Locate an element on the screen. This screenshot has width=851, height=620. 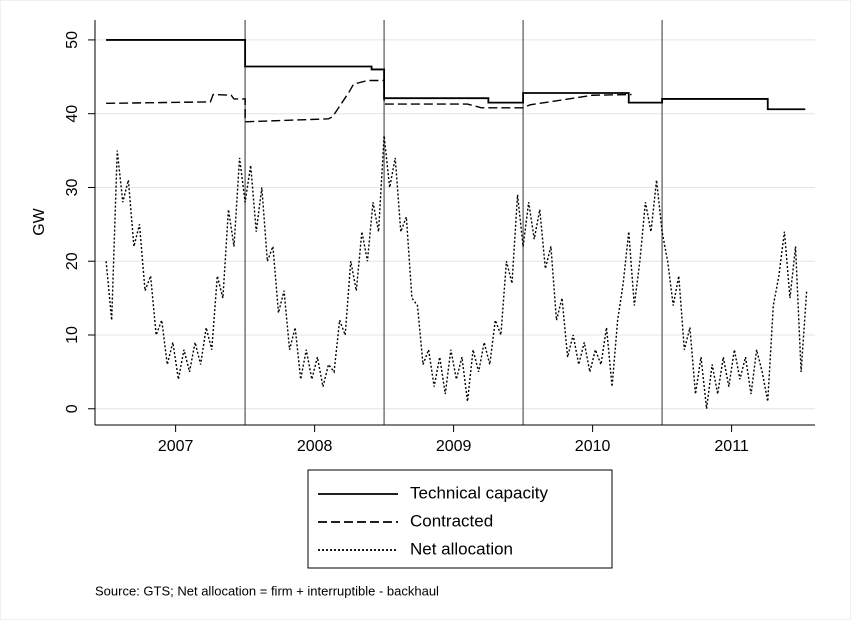
legend-label: Net allocation is located at coordinates (461, 548).